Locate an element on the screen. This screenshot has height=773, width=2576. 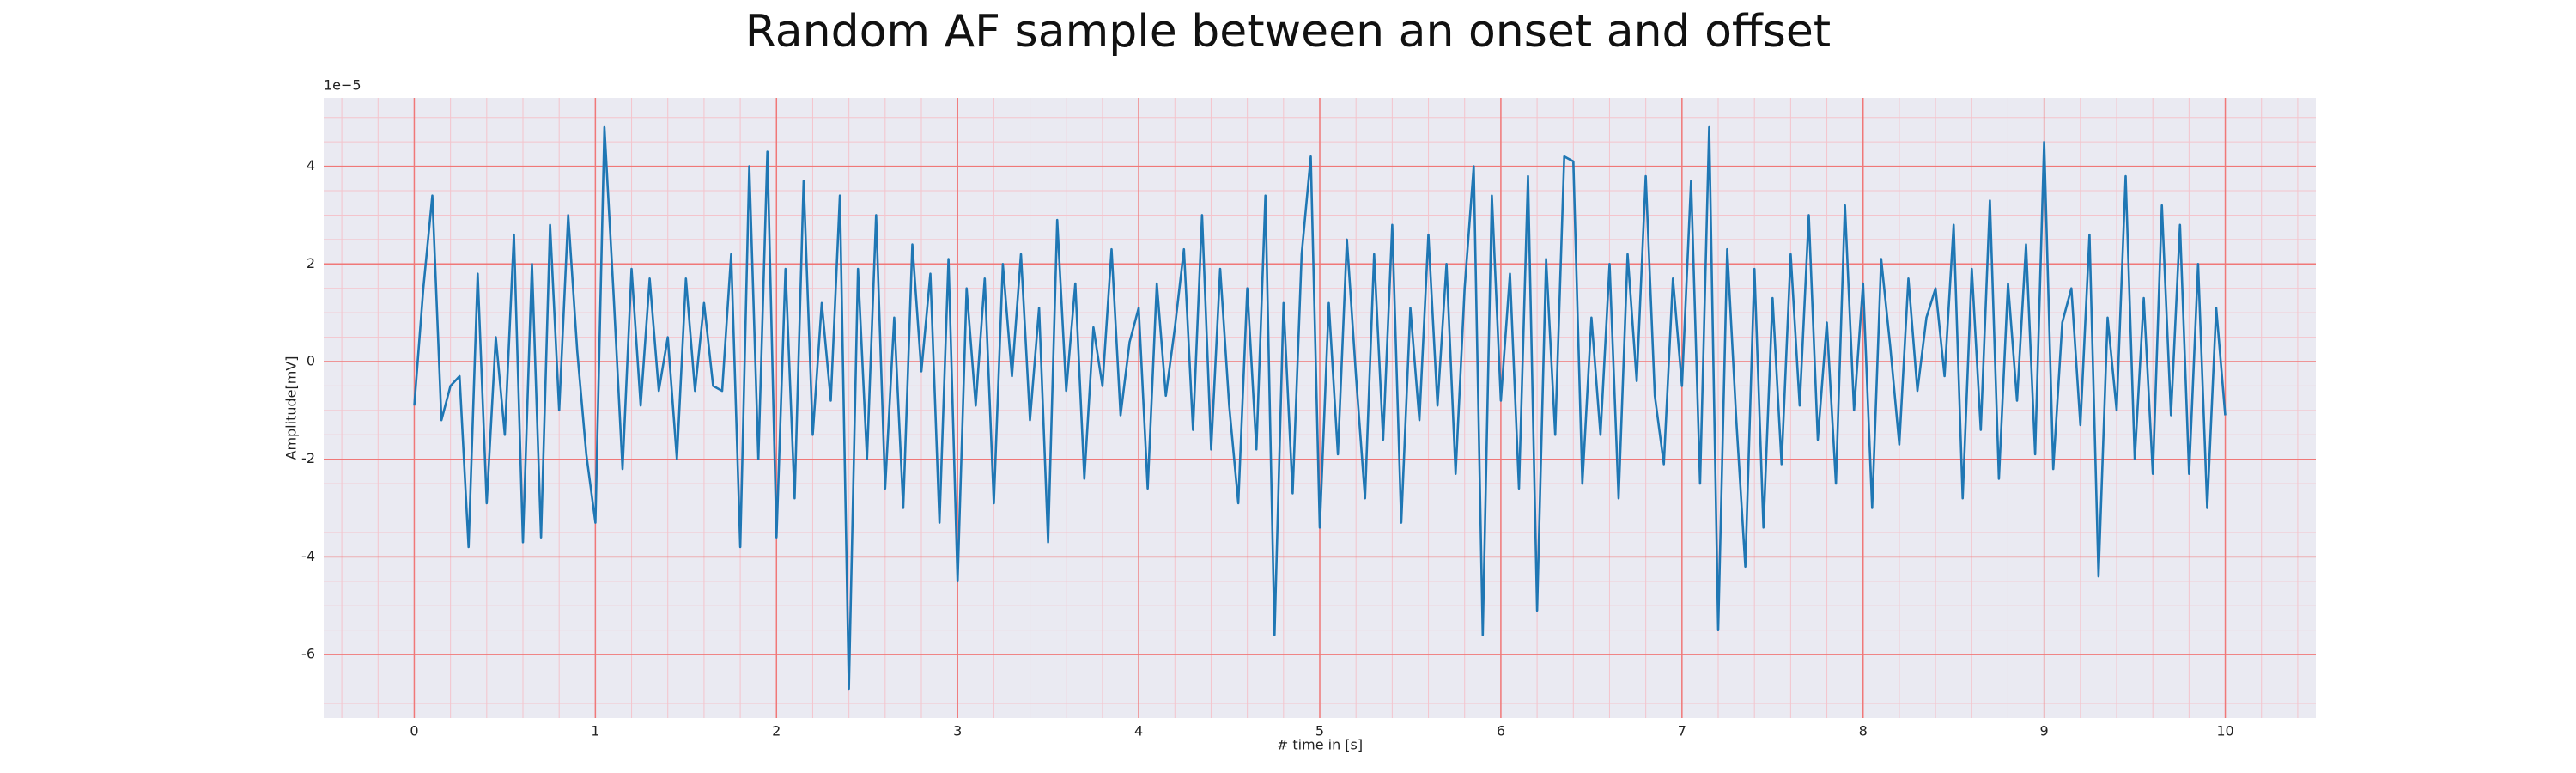
y-tick-label: -4 is located at coordinates (308, 556).